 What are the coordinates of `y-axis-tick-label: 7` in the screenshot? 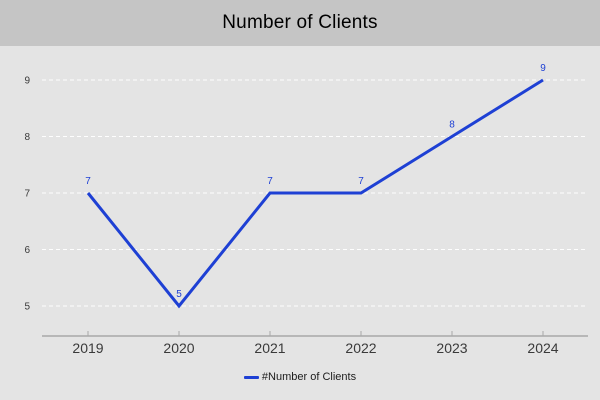 It's located at (27, 194).